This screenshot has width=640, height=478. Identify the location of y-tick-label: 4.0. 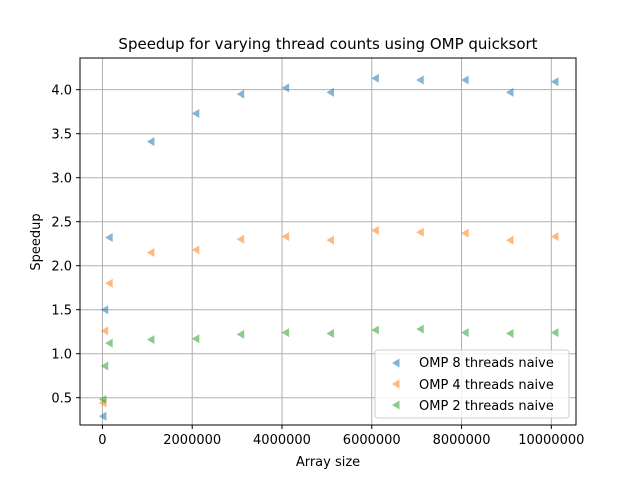
(61, 91).